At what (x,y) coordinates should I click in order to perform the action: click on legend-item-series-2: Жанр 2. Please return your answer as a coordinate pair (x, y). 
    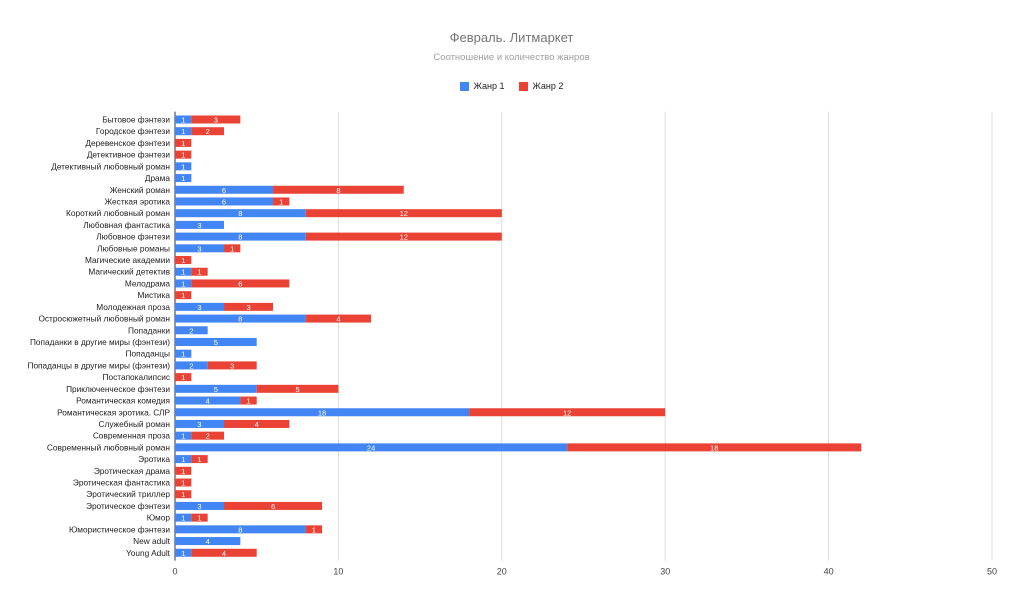
    Looking at the image, I should click on (541, 86).